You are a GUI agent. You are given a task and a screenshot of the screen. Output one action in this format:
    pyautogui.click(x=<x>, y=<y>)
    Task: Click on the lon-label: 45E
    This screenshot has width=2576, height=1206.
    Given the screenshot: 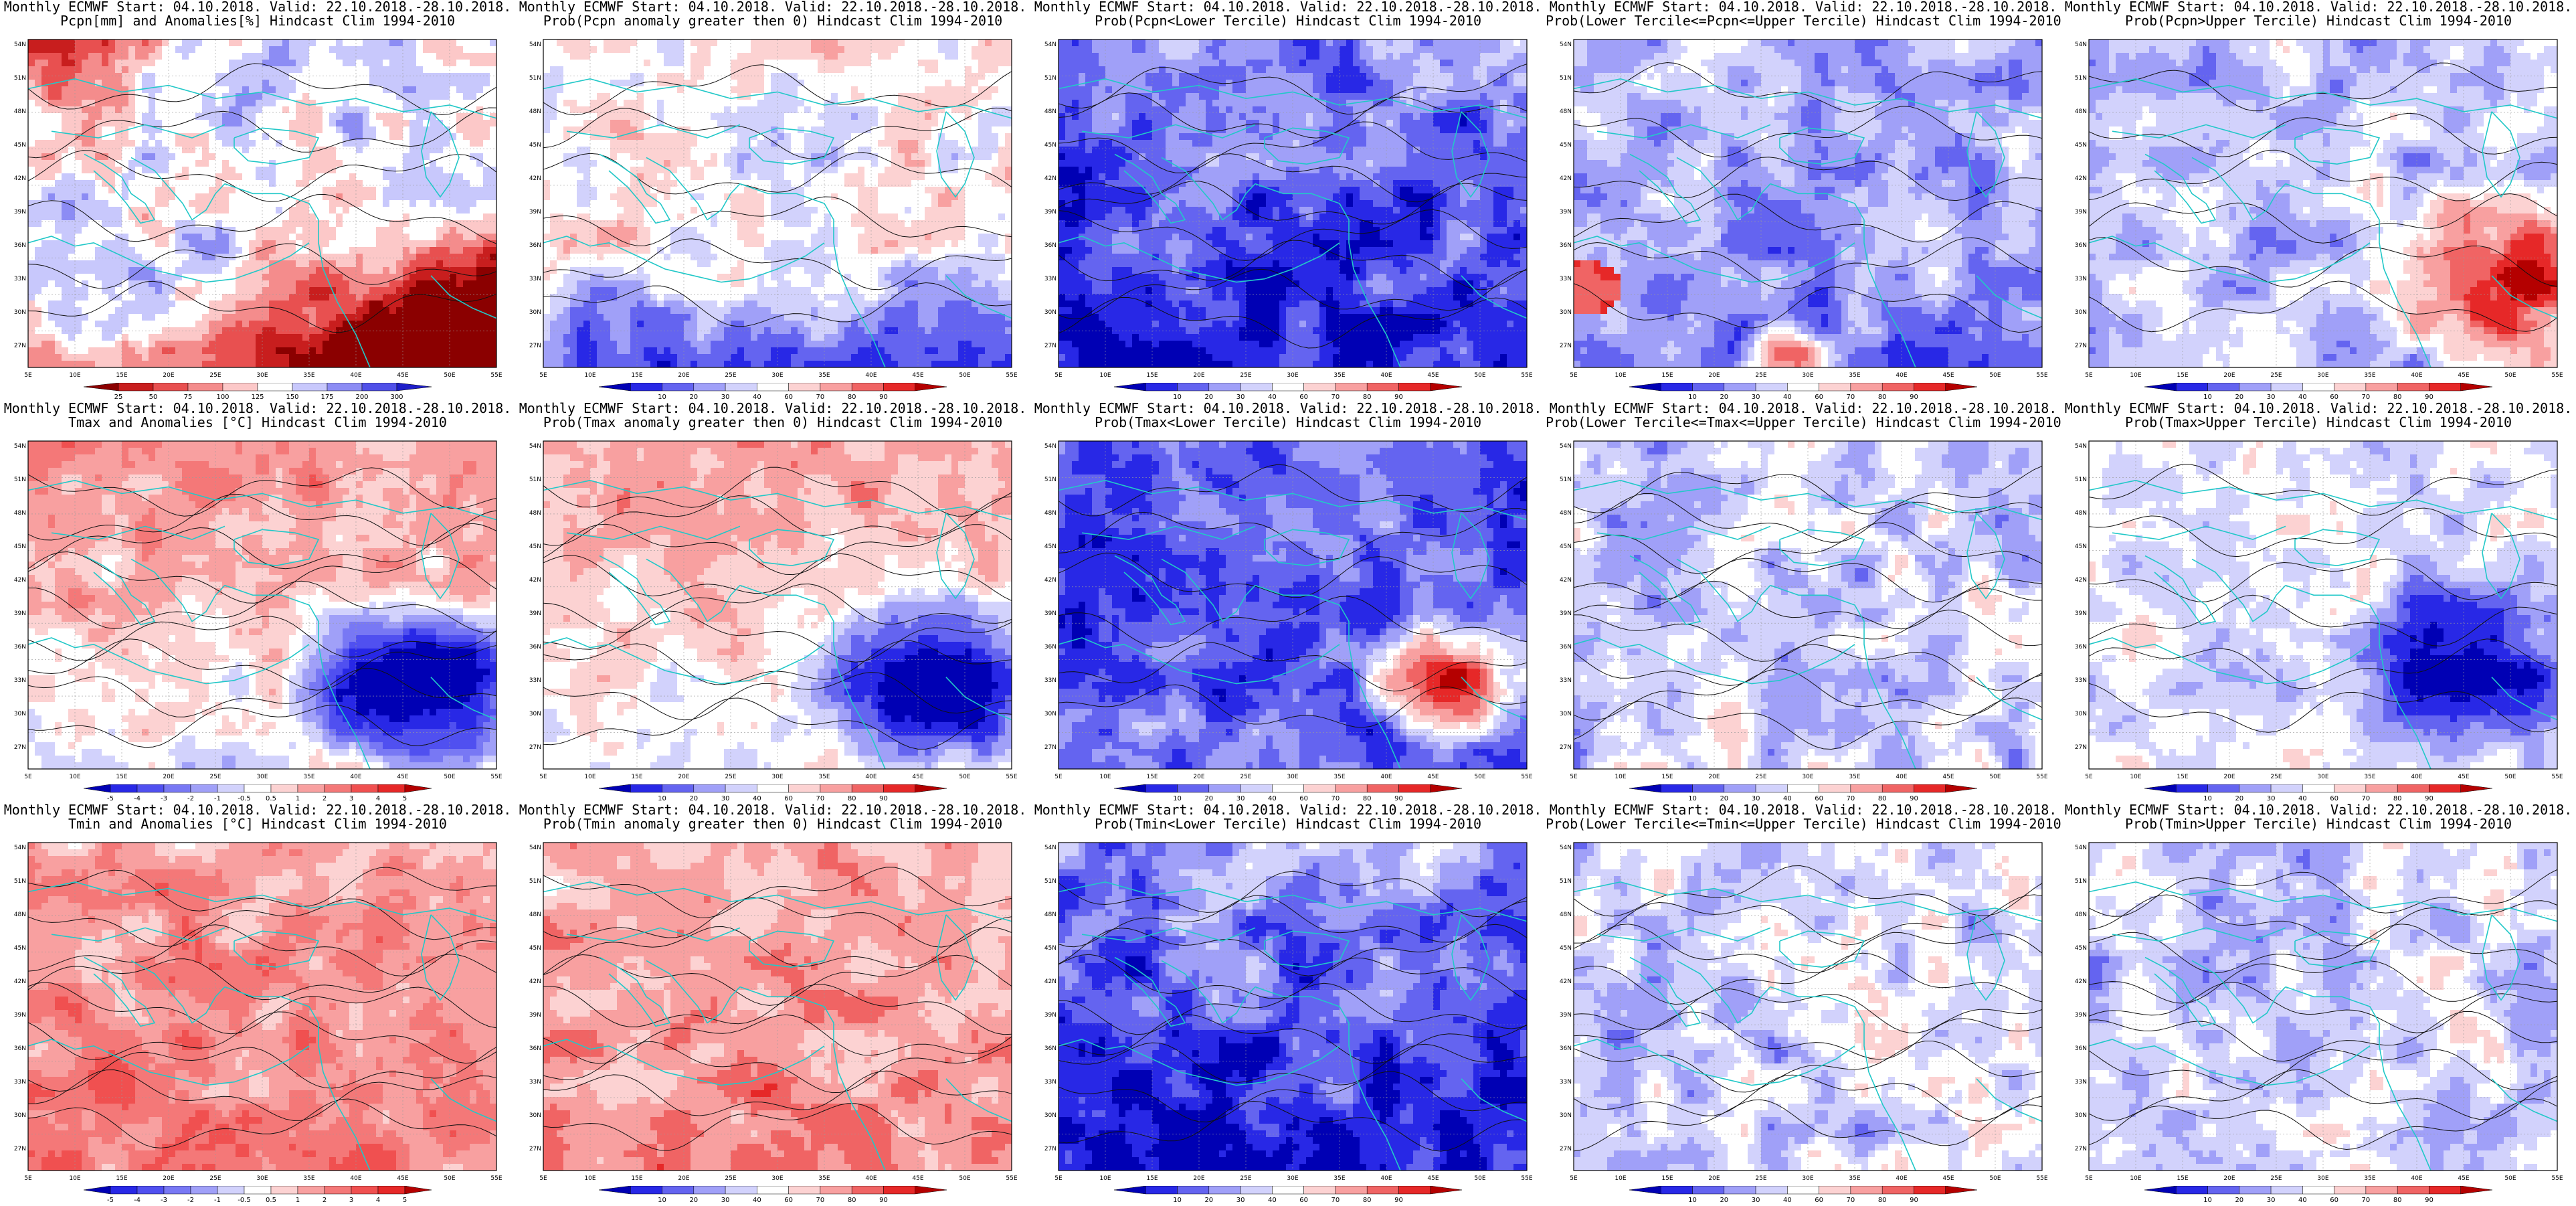 What is the action you would take?
    pyautogui.click(x=917, y=777)
    